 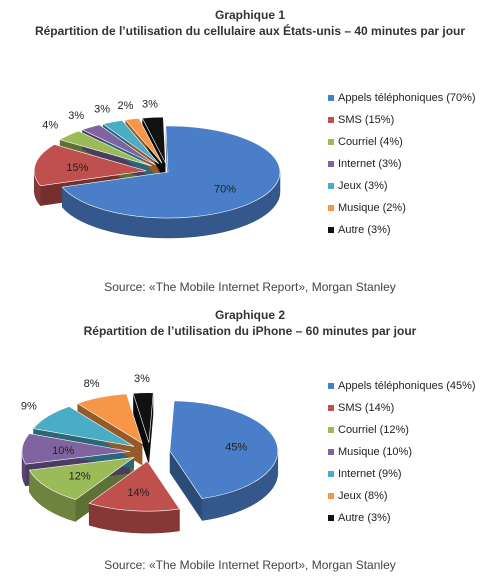 I want to click on chart1-legend-item: Jeux (3%), so click(x=358, y=186).